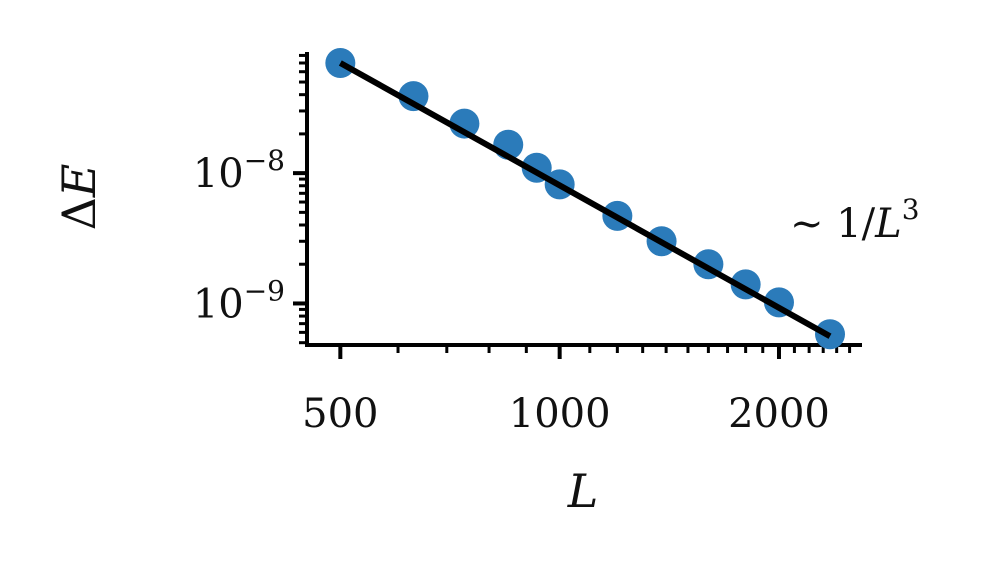 This screenshot has height=578, width=998. I want to click on y-axis-label: ΔE, so click(79, 197).